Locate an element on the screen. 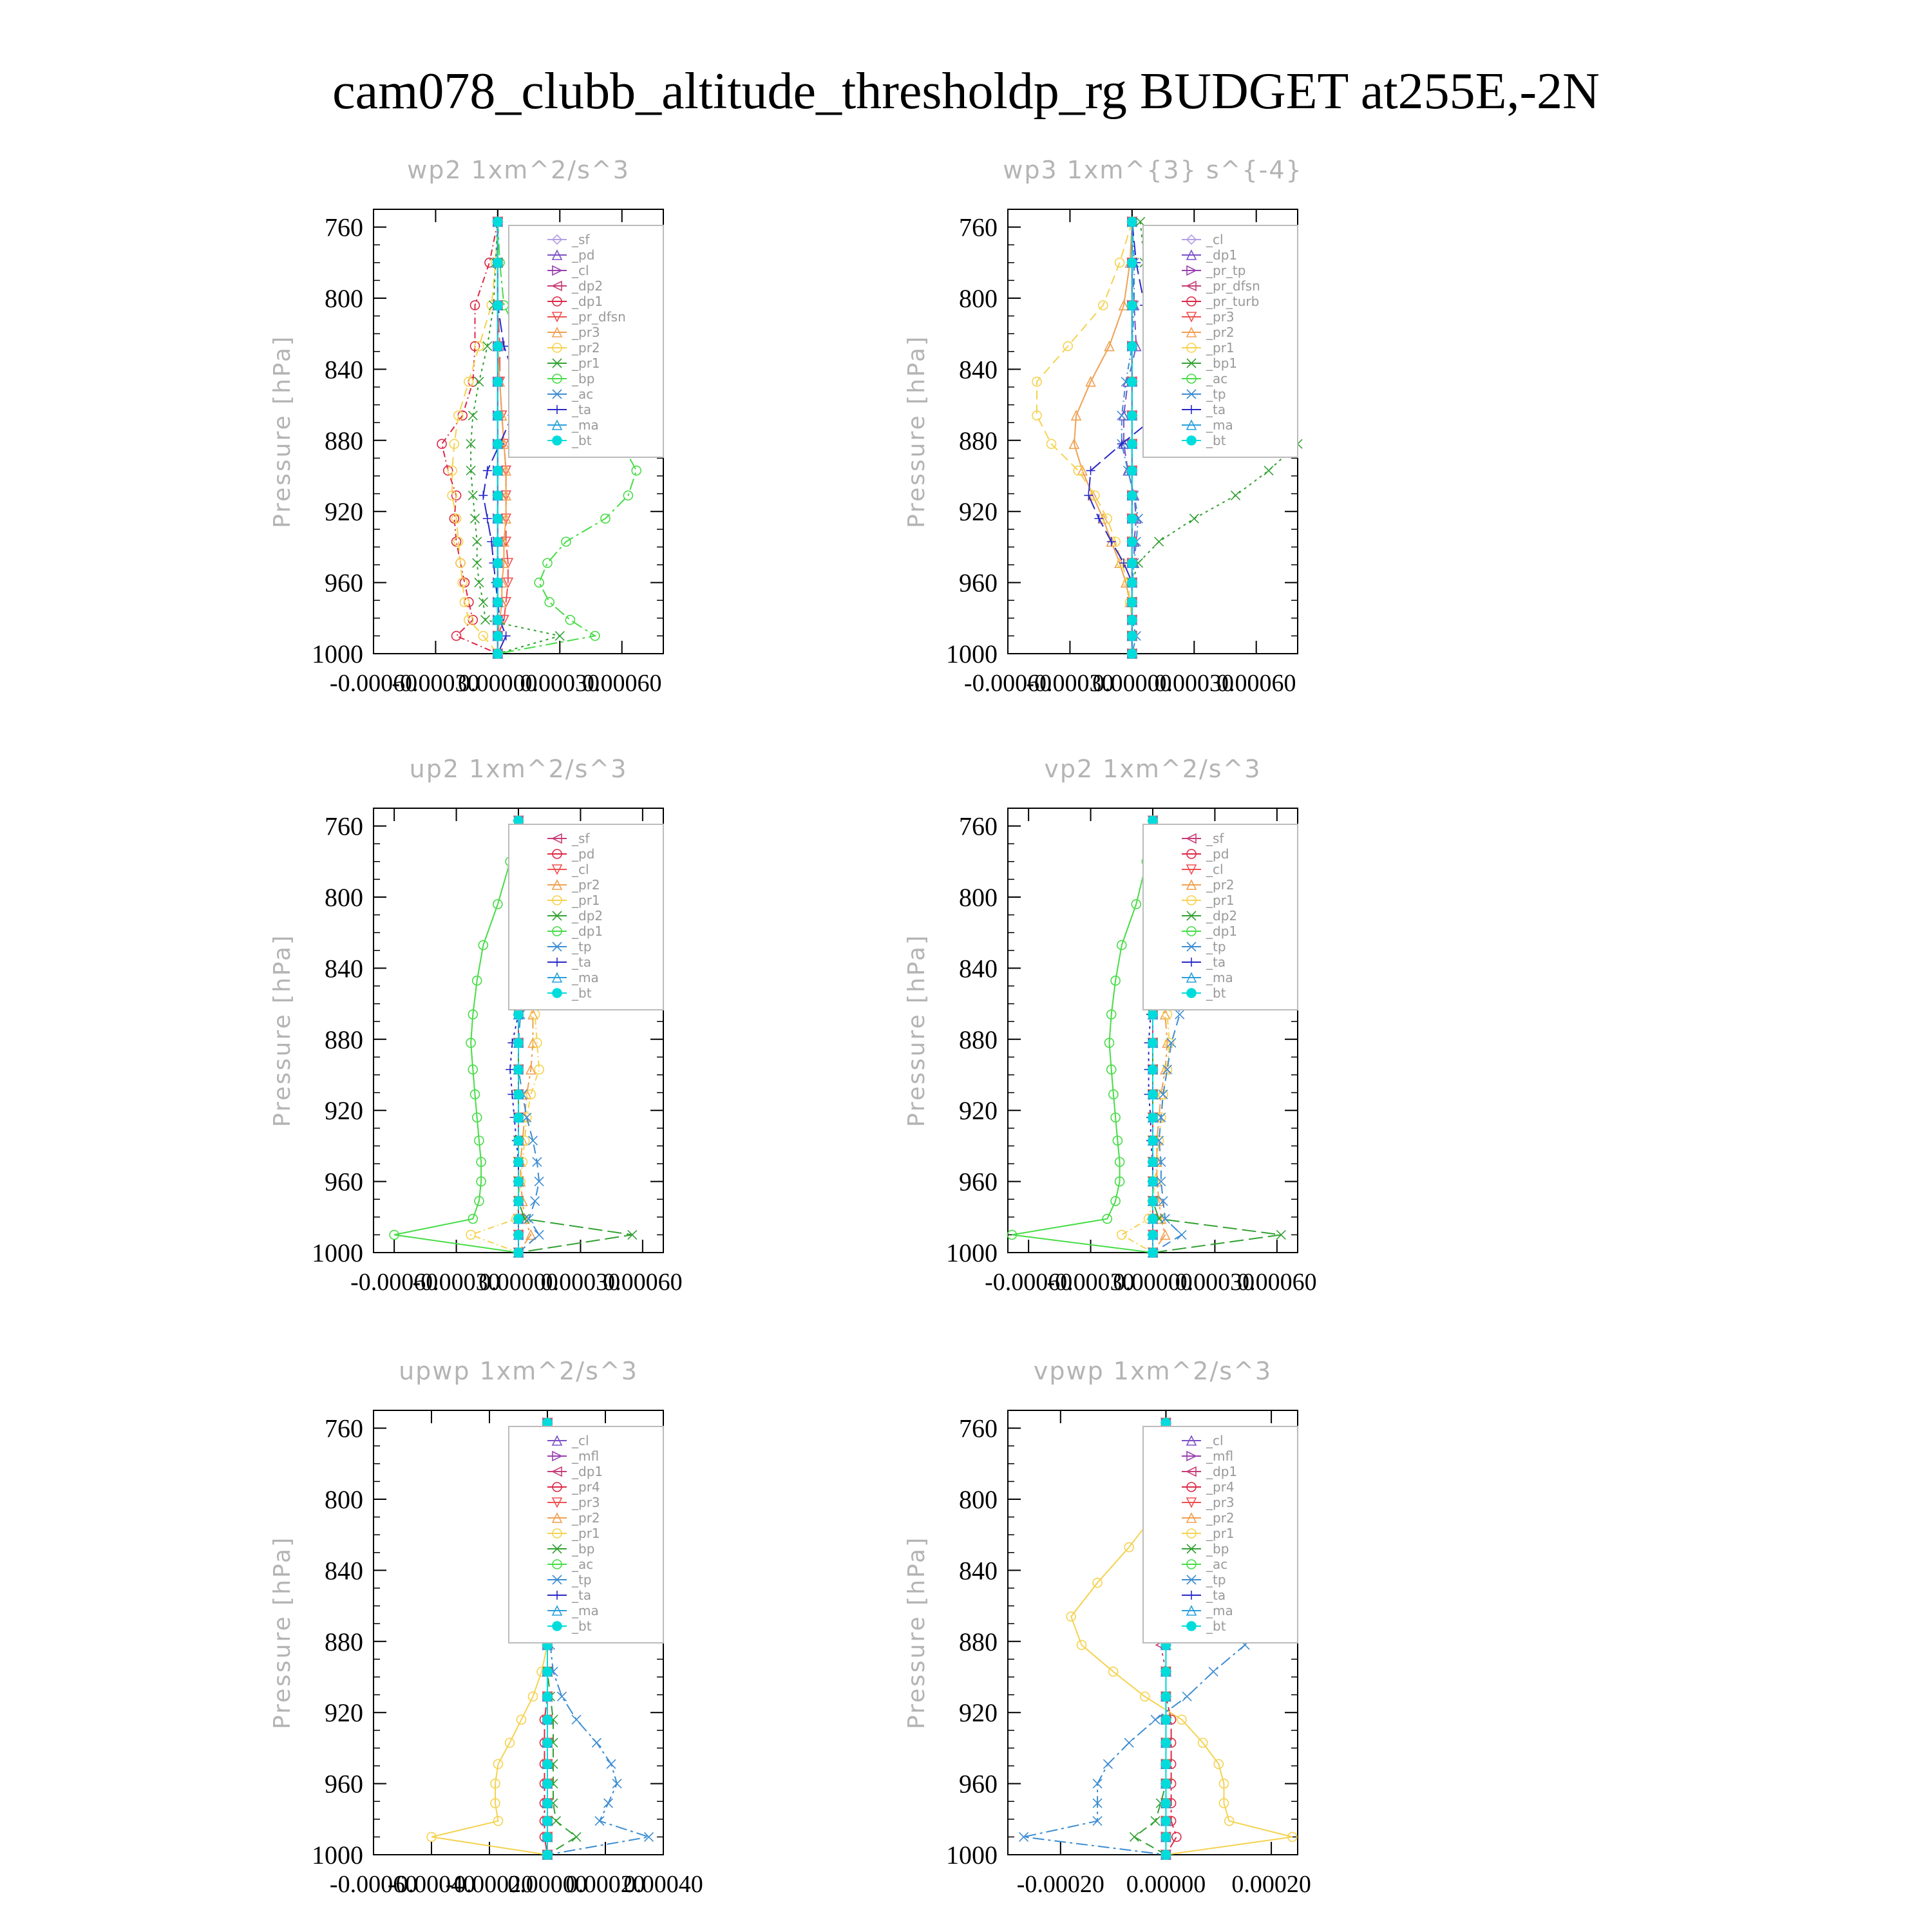 The image size is (1932, 1932). panel-title: wp3 1xm^{3} s^{-4} is located at coordinates (1153, 170).